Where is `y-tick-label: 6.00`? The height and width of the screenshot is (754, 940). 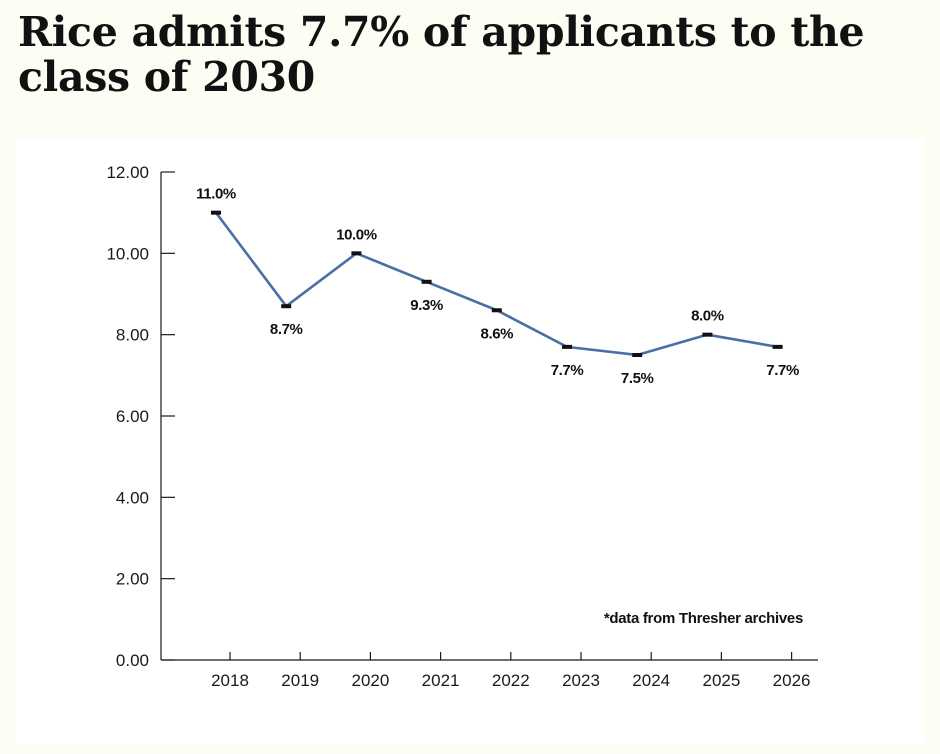 y-tick-label: 6.00 is located at coordinates (132, 416).